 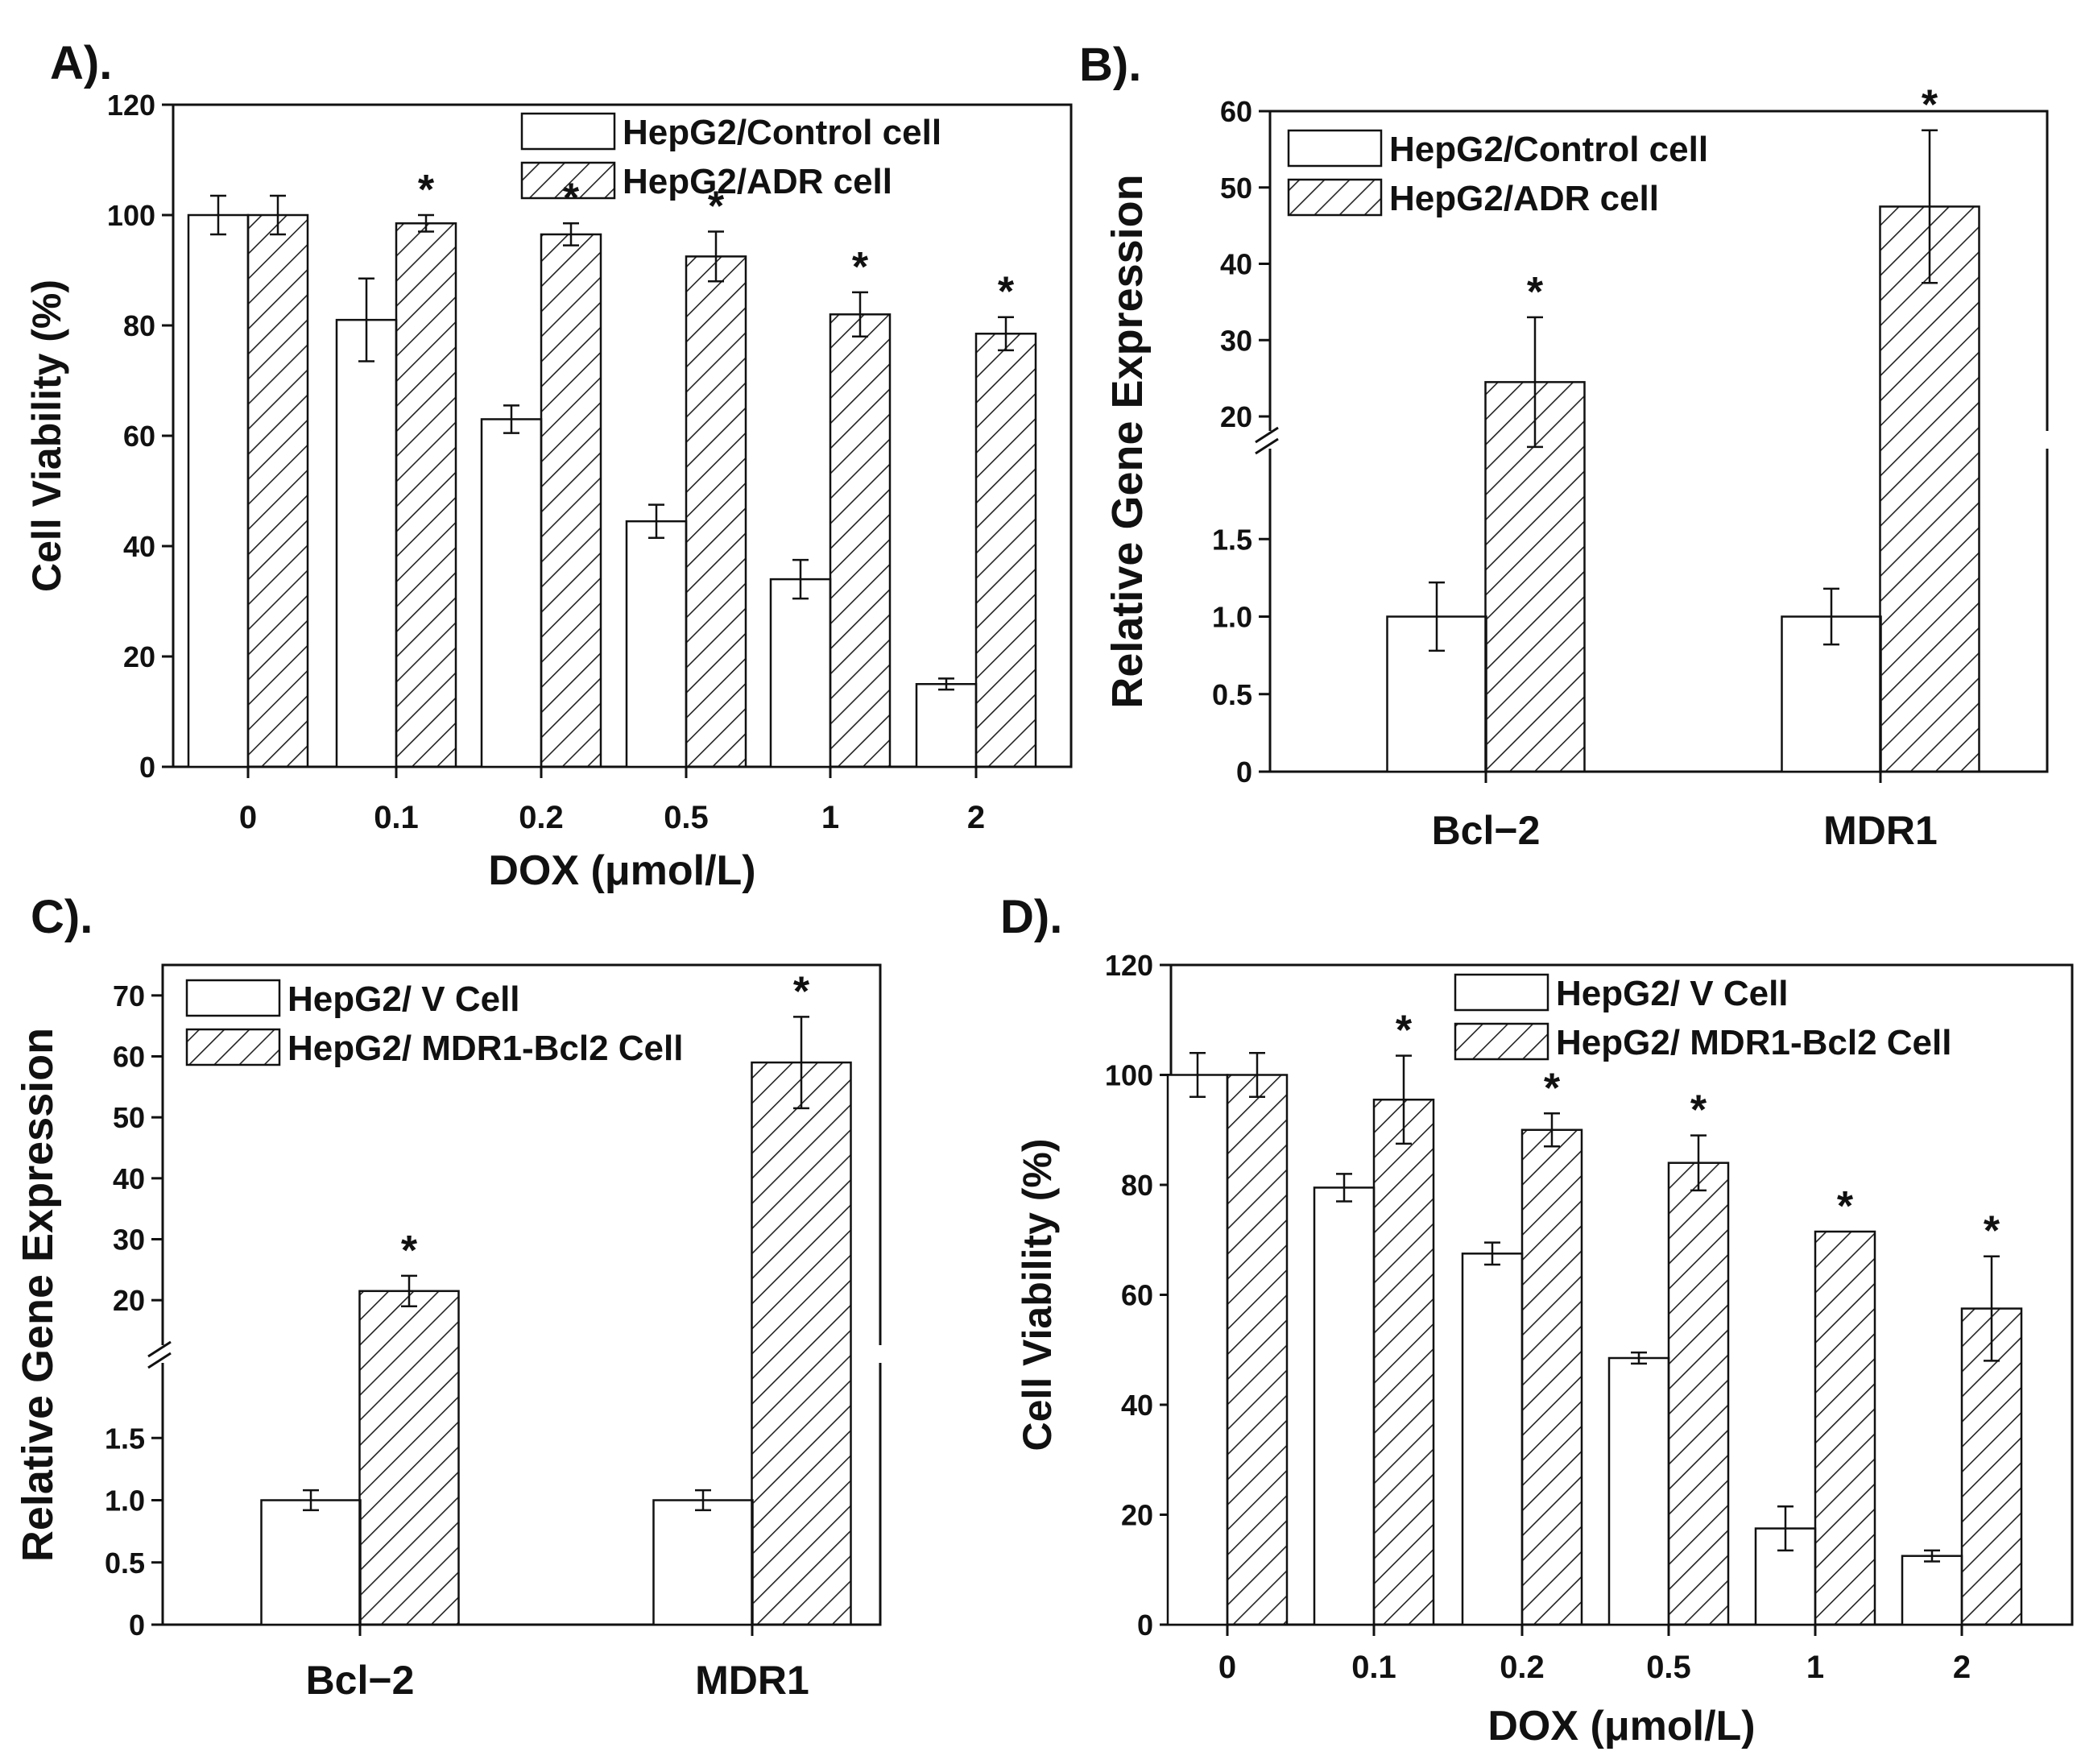 What do you see at coordinates (129, 1240) in the screenshot?
I see `y-tick-label: 30` at bounding box center [129, 1240].